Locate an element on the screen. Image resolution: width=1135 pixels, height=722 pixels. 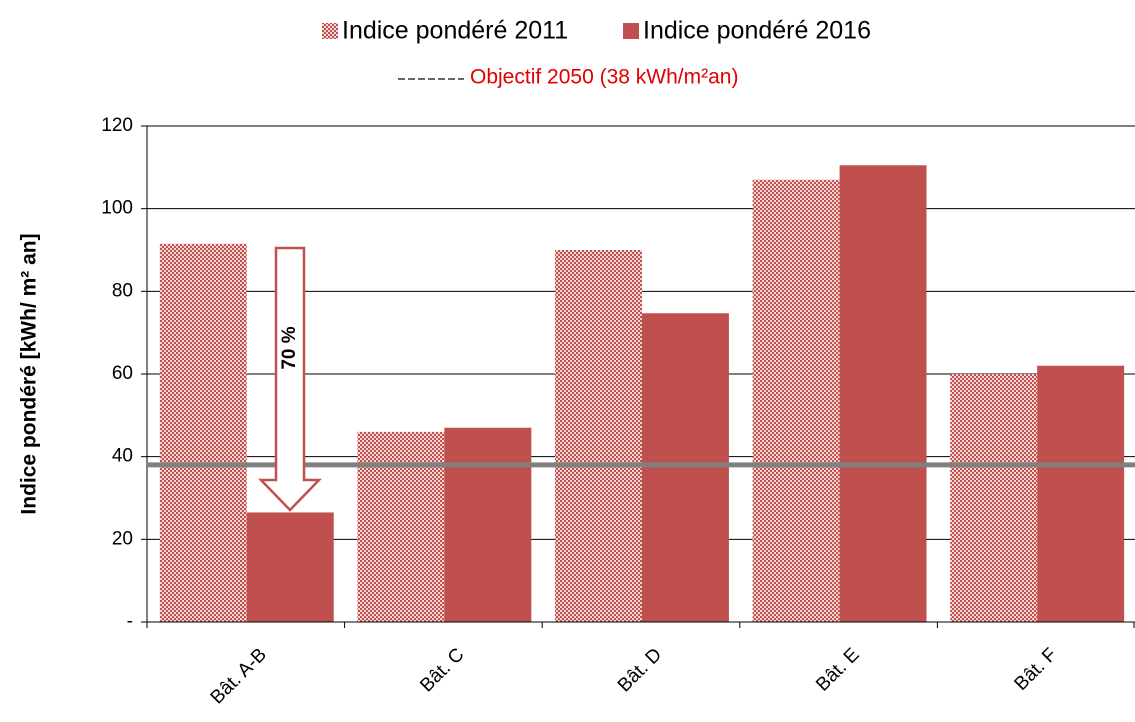
x-tick-label: Bât. C is located at coordinates (442, 670).